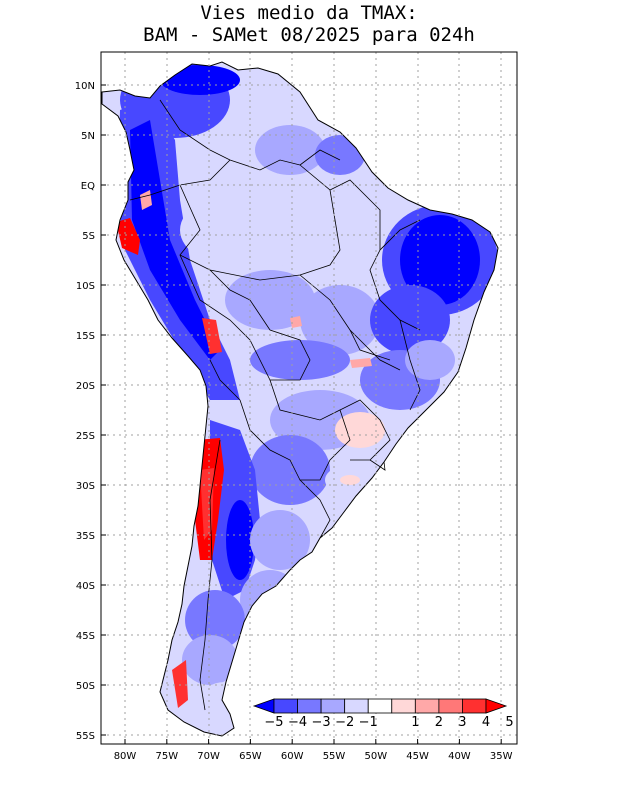  Describe the element at coordinates (313, 750) in the screenshot. I see `longitude-labels: 80W 75W 70W 65W 60W 55W 50W 45W 40W 35W` at that location.